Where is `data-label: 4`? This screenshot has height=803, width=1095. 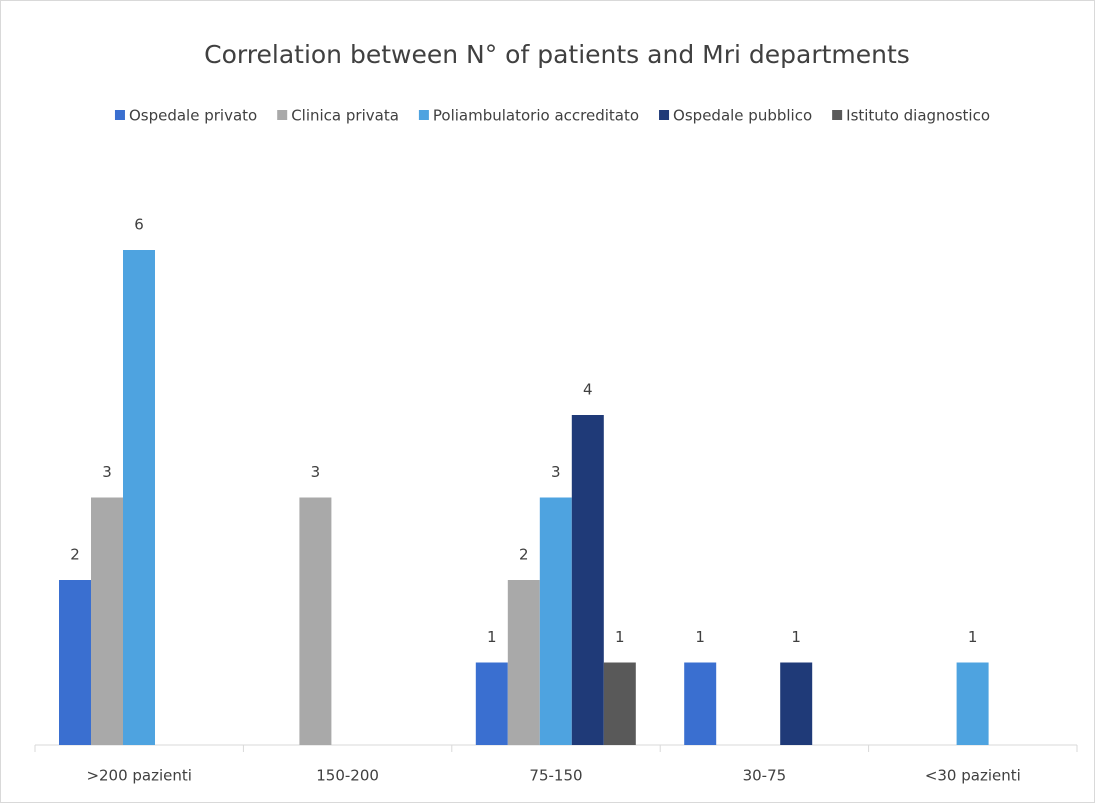
data-label: 4 is located at coordinates (588, 390).